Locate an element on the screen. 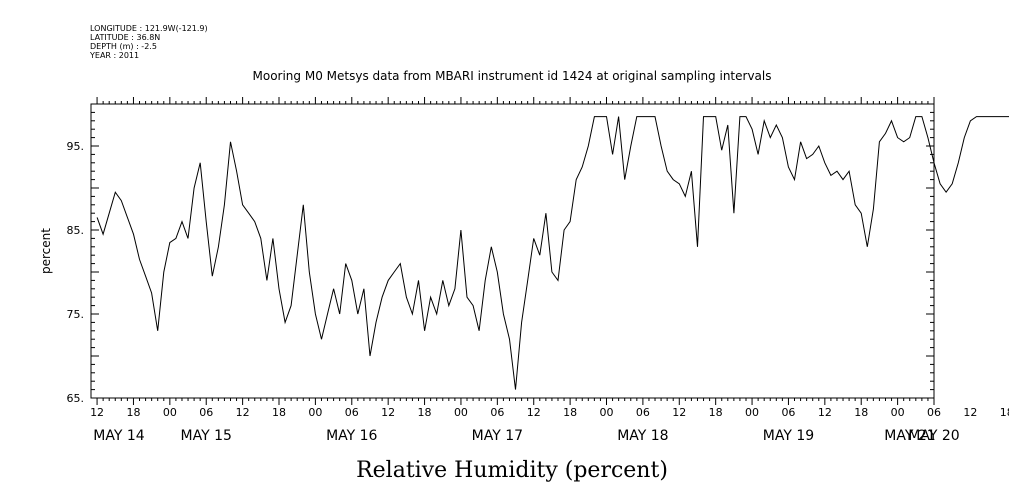 Image resolution: width=1009 pixels, height=504 pixels. meta-latitude: LATITUDE : 36.8N is located at coordinates (125, 37).